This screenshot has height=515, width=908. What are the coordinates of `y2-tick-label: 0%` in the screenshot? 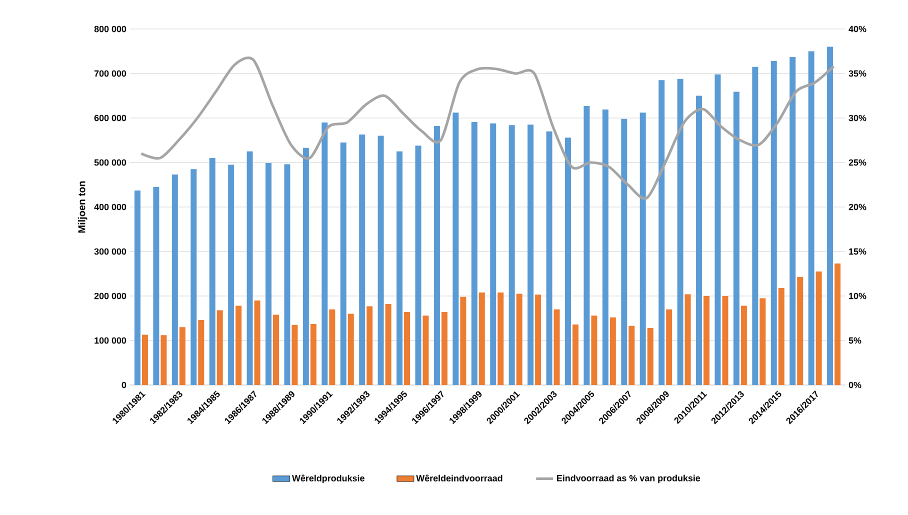 It's located at (855, 385).